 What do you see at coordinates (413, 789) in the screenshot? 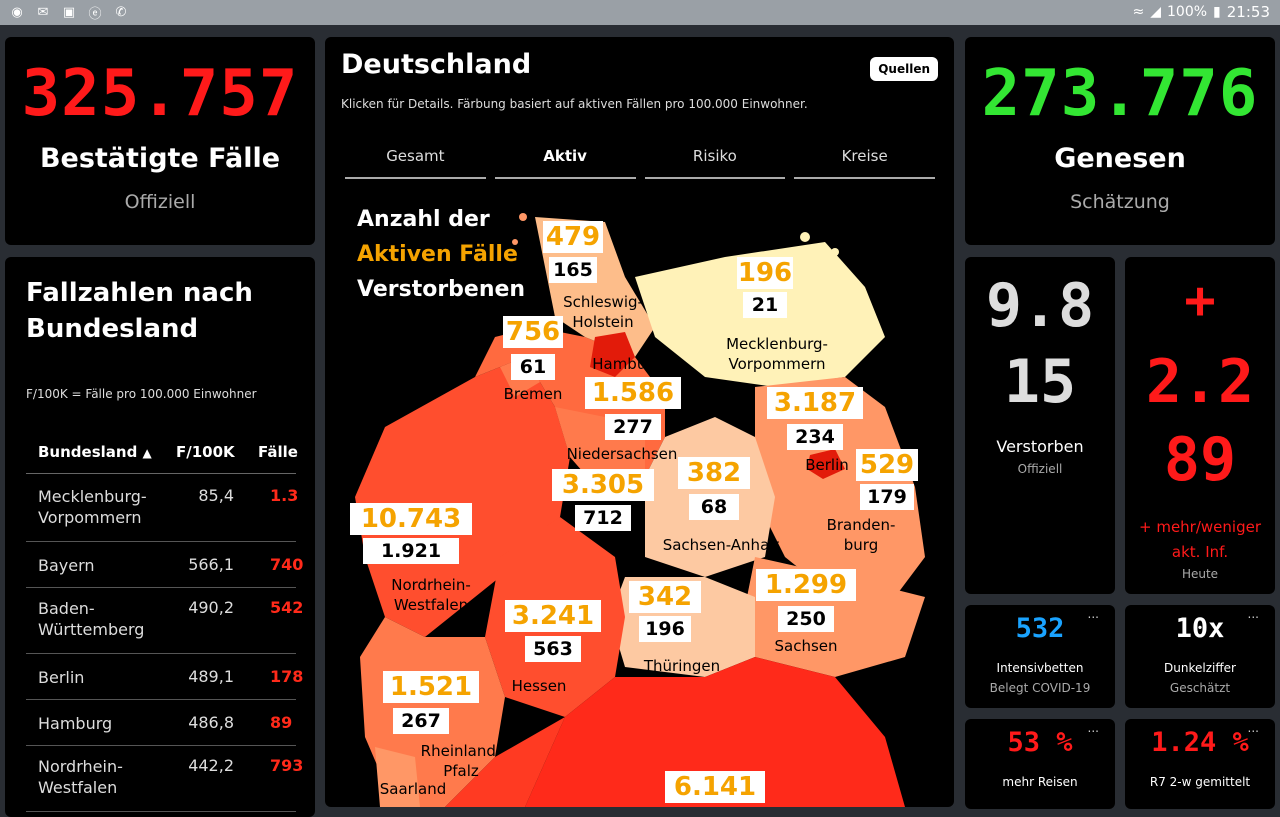
I see `state-label: Saarland` at bounding box center [413, 789].